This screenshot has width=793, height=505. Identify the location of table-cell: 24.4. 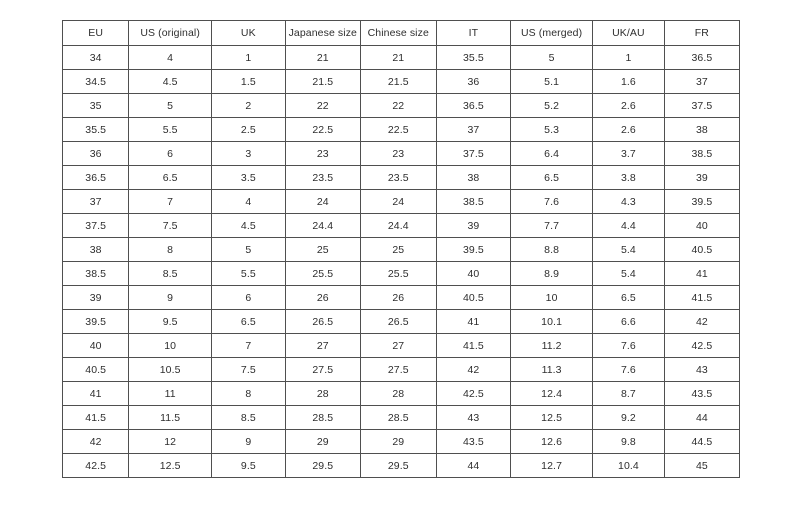
(398, 225).